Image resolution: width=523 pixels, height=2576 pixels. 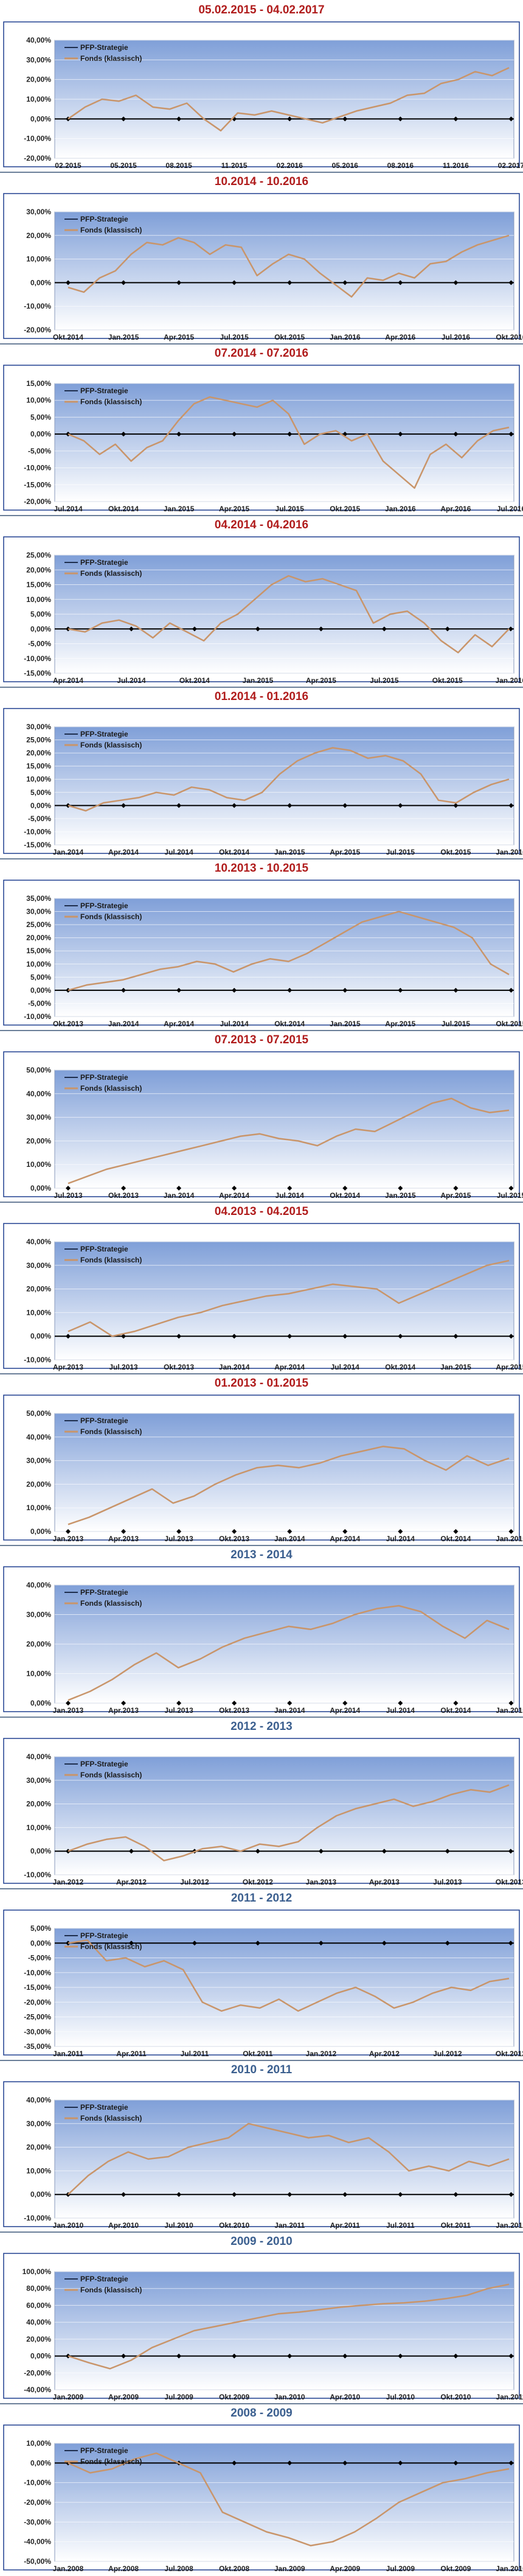 What do you see at coordinates (124, 1367) in the screenshot?
I see `x-tick-label: Jul.2013` at bounding box center [124, 1367].